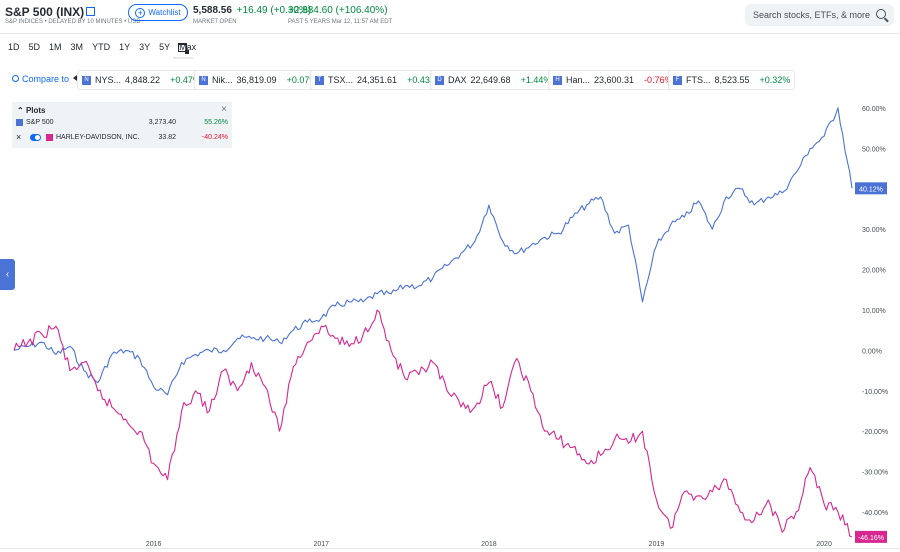 The width and height of the screenshot is (900, 552). I want to click on chip-change: +1.44%, so click(536, 80).